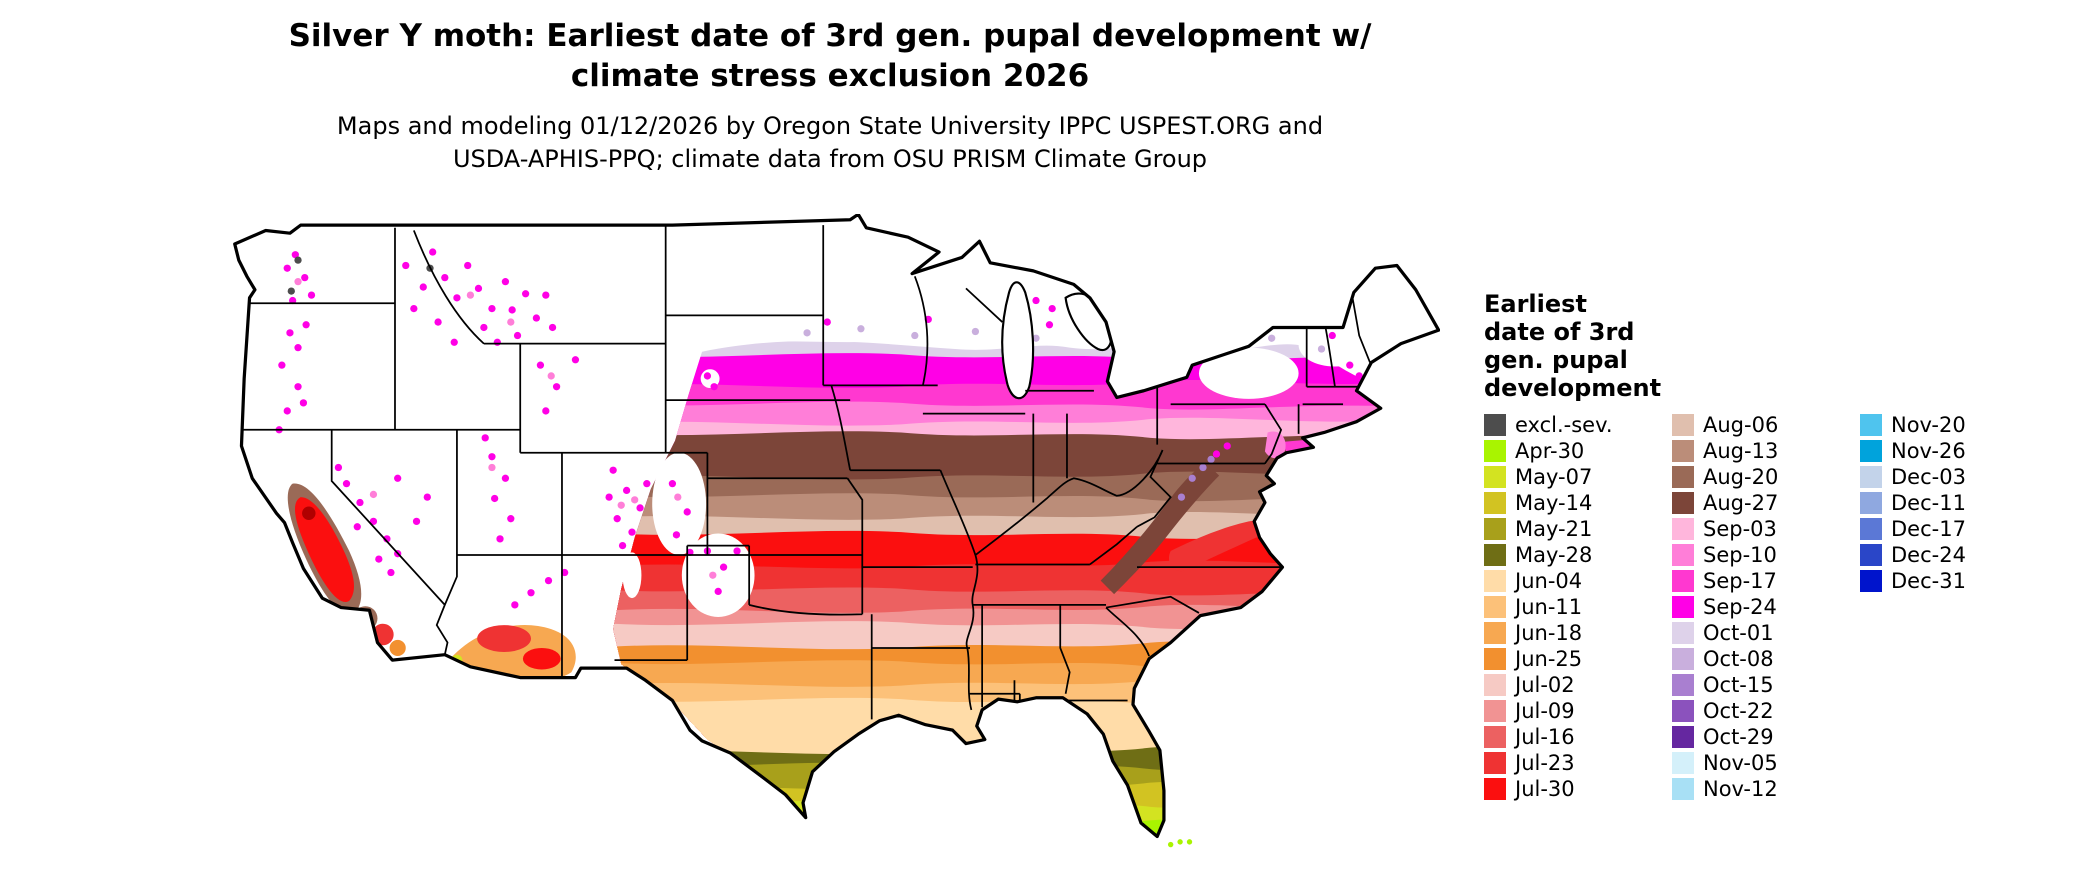 Image resolution: width=2100 pixels, height=892 pixels. Describe the element at coordinates (1928, 503) in the screenshot. I see `legend-label: Dec-11` at that location.